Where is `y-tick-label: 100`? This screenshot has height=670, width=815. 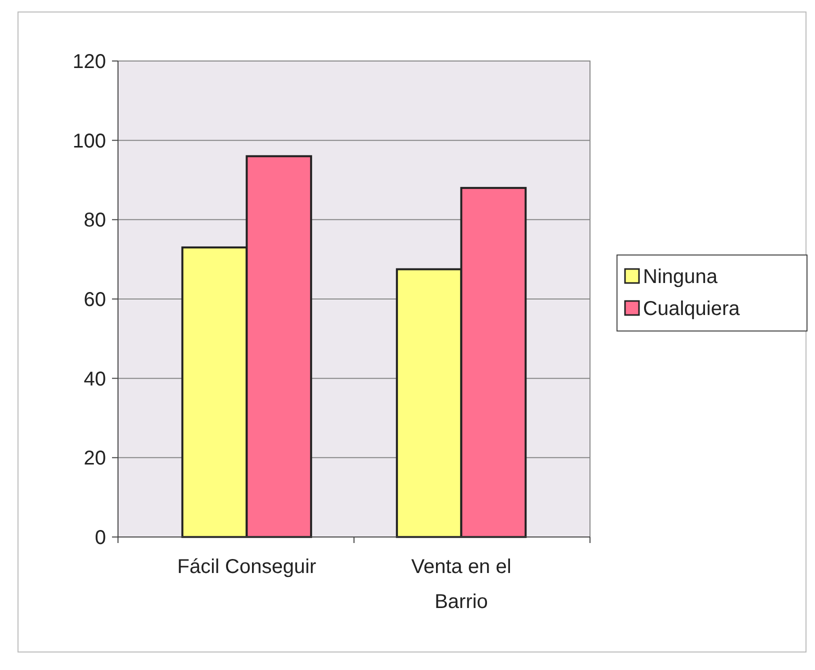 y-tick-label: 100 is located at coordinates (89, 141).